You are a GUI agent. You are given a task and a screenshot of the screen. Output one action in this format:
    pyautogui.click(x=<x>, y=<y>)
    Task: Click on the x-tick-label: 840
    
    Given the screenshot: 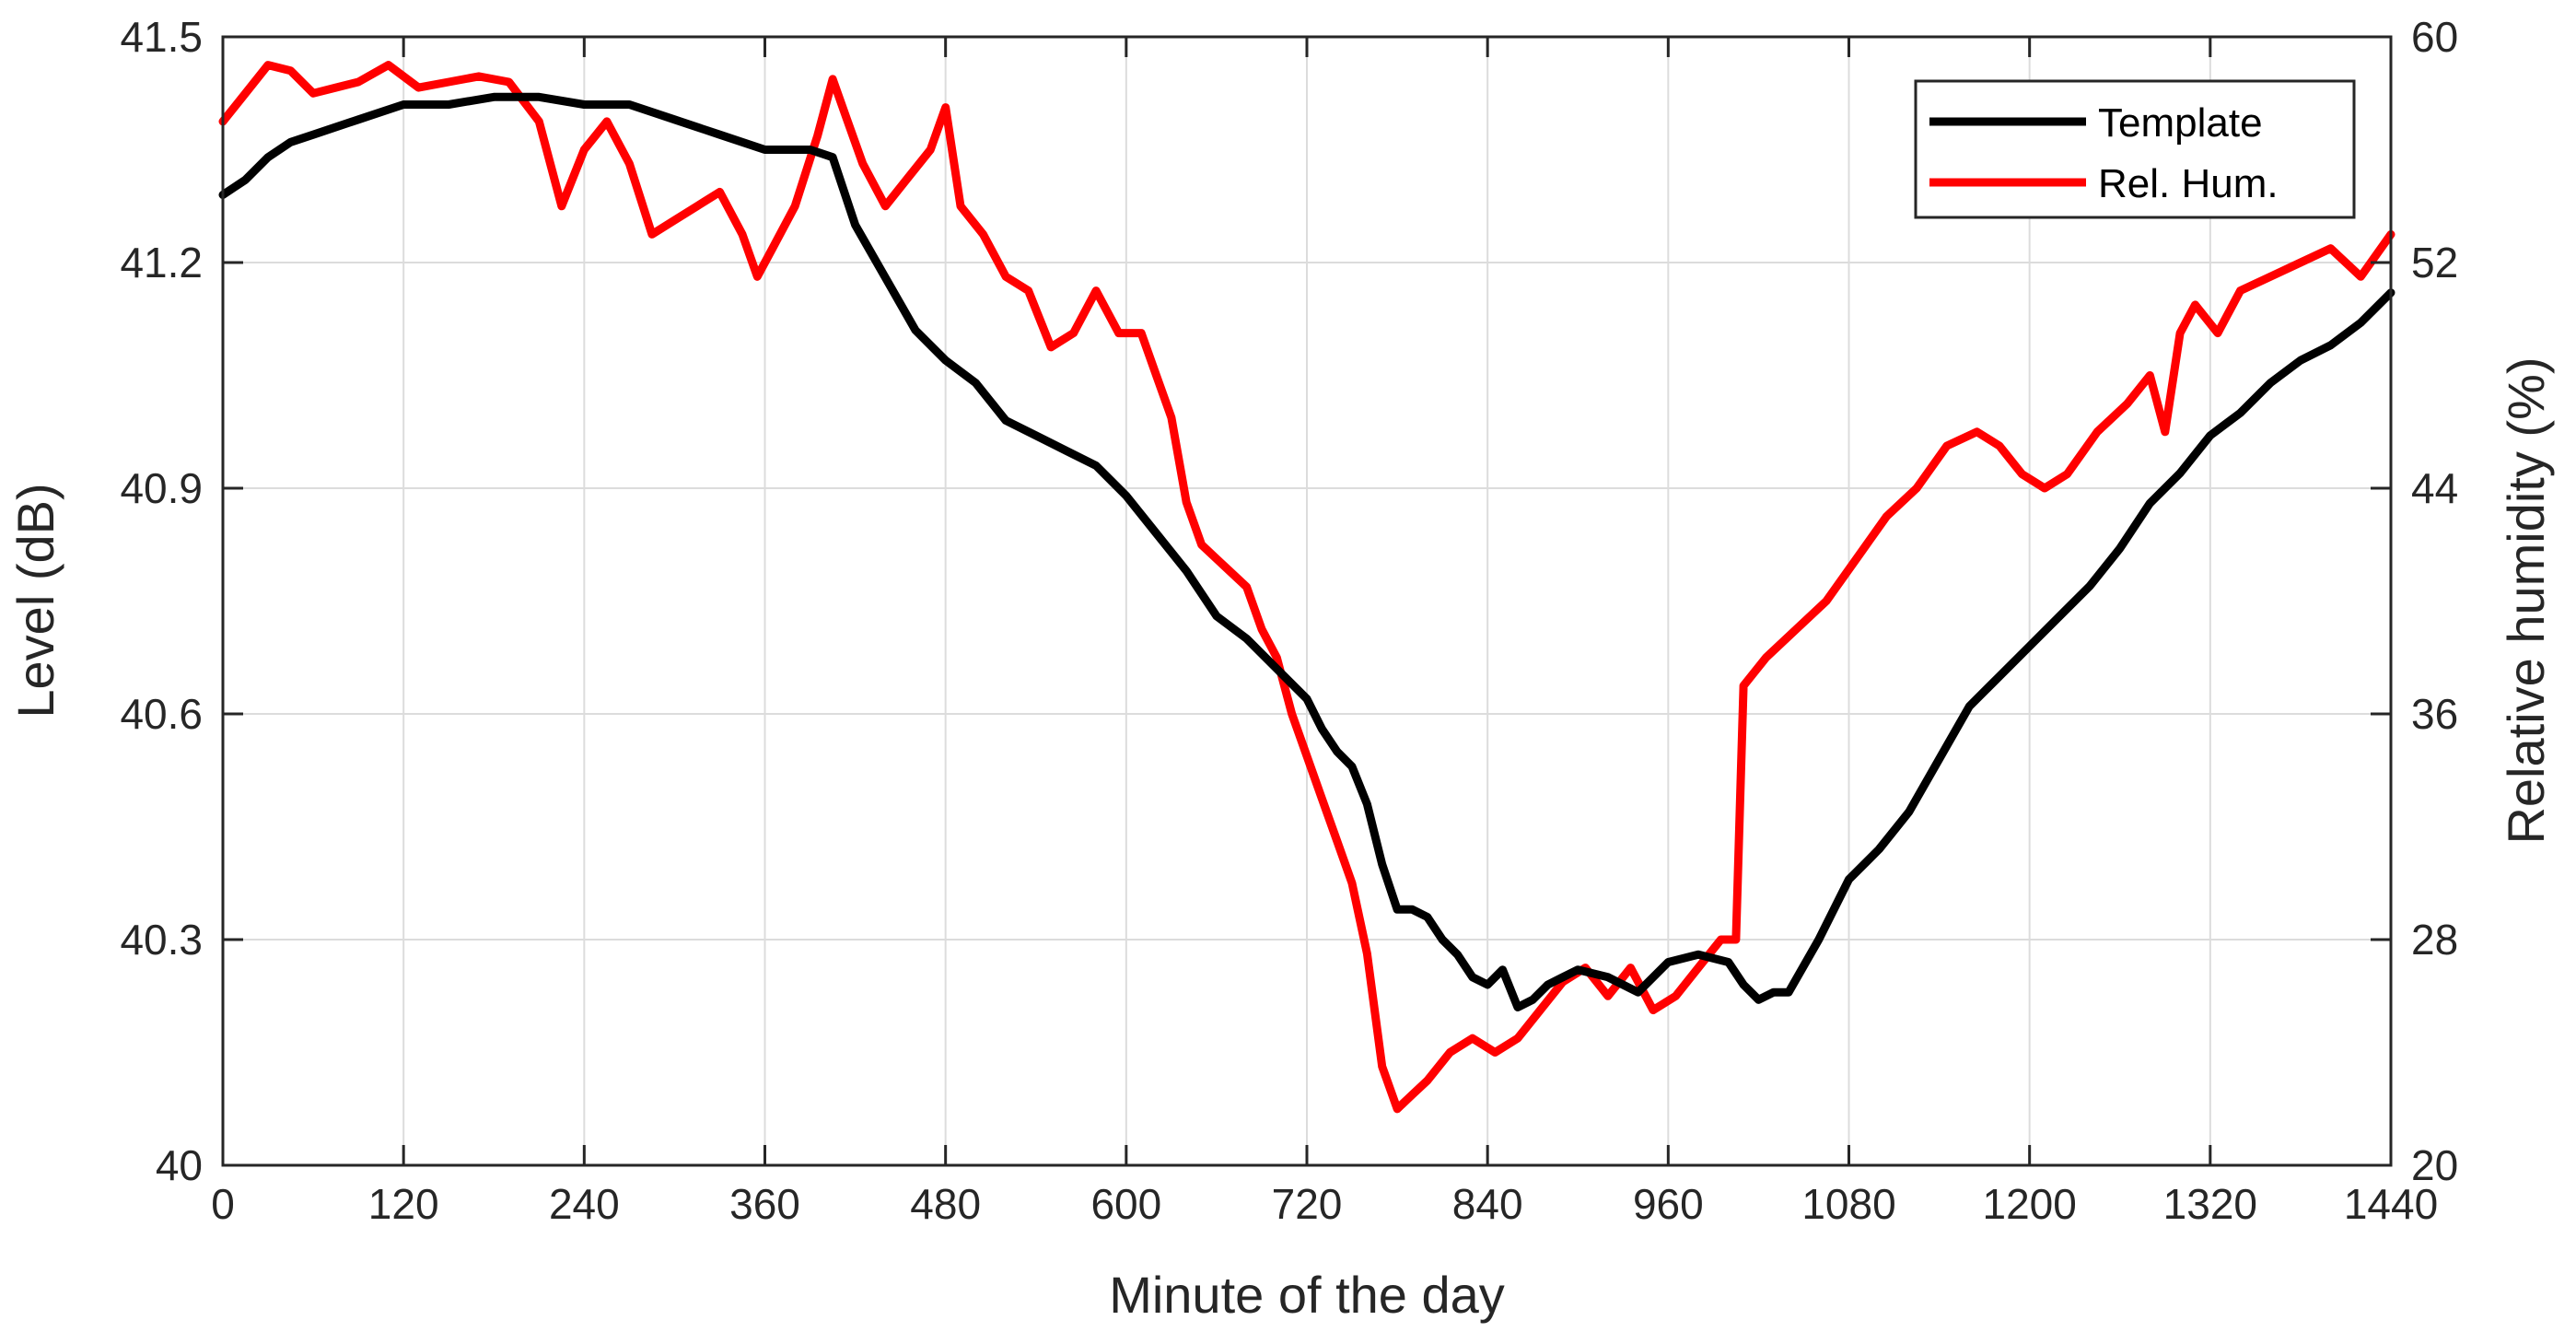 What is the action you would take?
    pyautogui.click(x=1487, y=1204)
    